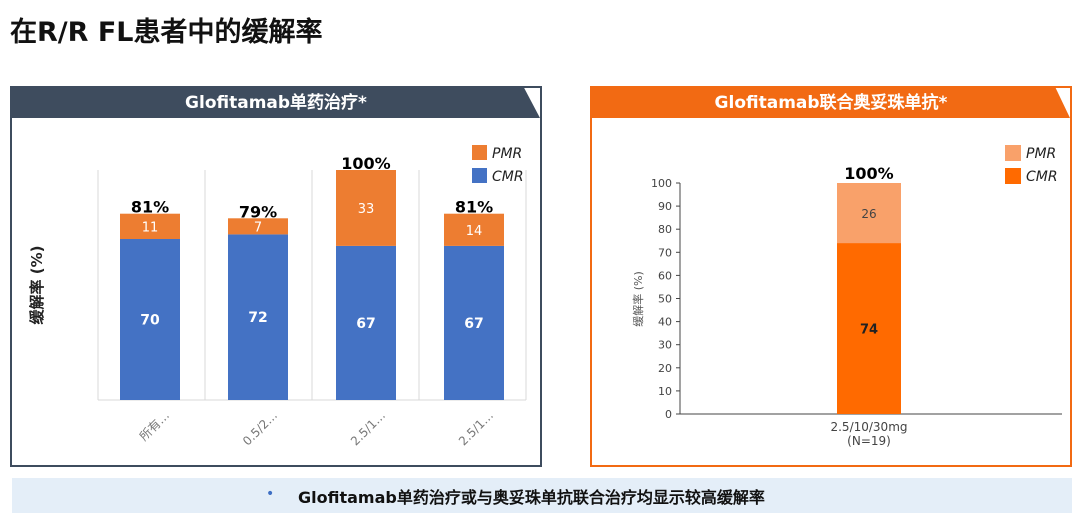 The width and height of the screenshot is (1080, 513). I want to click on y-tick-label: 60, so click(665, 275).